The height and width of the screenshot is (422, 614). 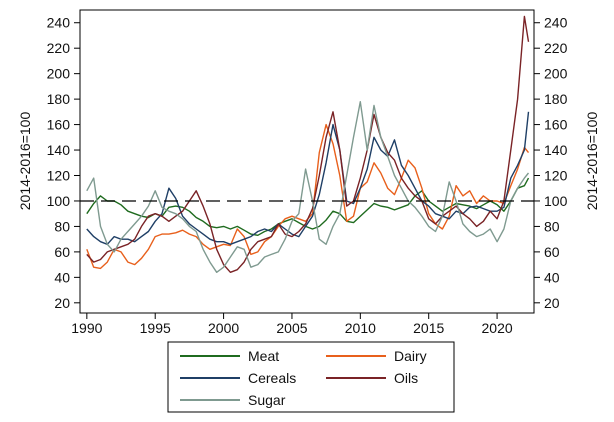 I want to click on y-tick-label-left: 160, so click(x=59, y=125).